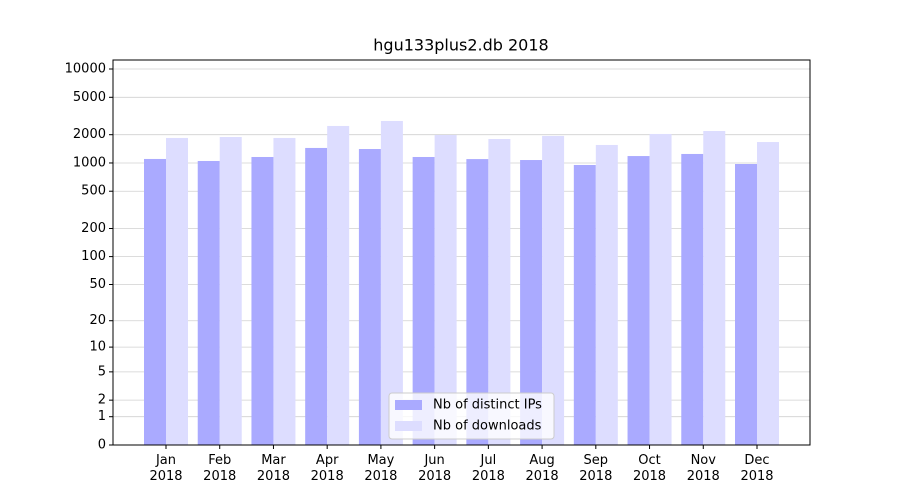 The height and width of the screenshot is (500, 900). What do you see at coordinates (327, 468) in the screenshot?
I see `x-tick-label: Apr 2018` at bounding box center [327, 468].